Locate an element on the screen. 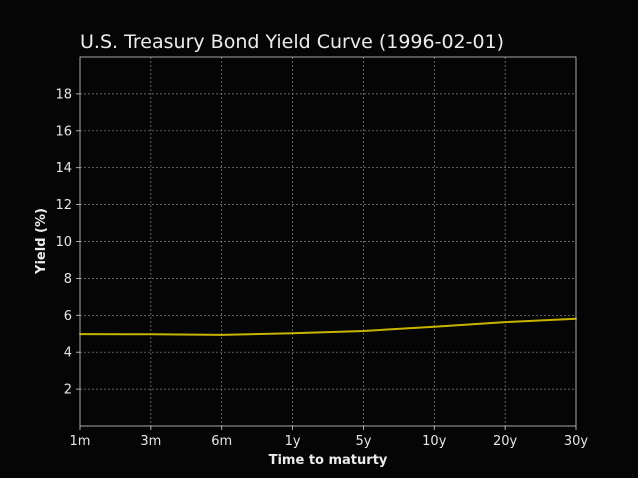 Image resolution: width=638 pixels, height=478 pixels. x-tick-label: 20y is located at coordinates (505, 441).